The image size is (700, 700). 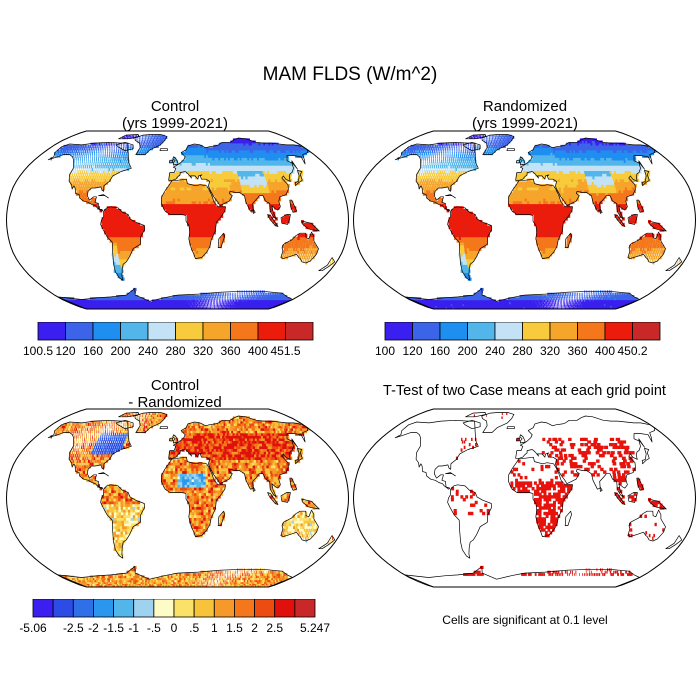 What do you see at coordinates (234, 628) in the screenshot?
I see `colorbar-label: 1.5` at bounding box center [234, 628].